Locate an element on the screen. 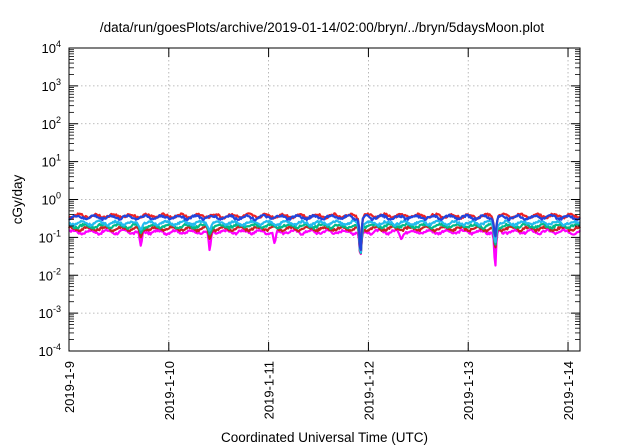 This screenshot has height=448, width=640. y-tick-label: 10⁴ is located at coordinates (51, 47).